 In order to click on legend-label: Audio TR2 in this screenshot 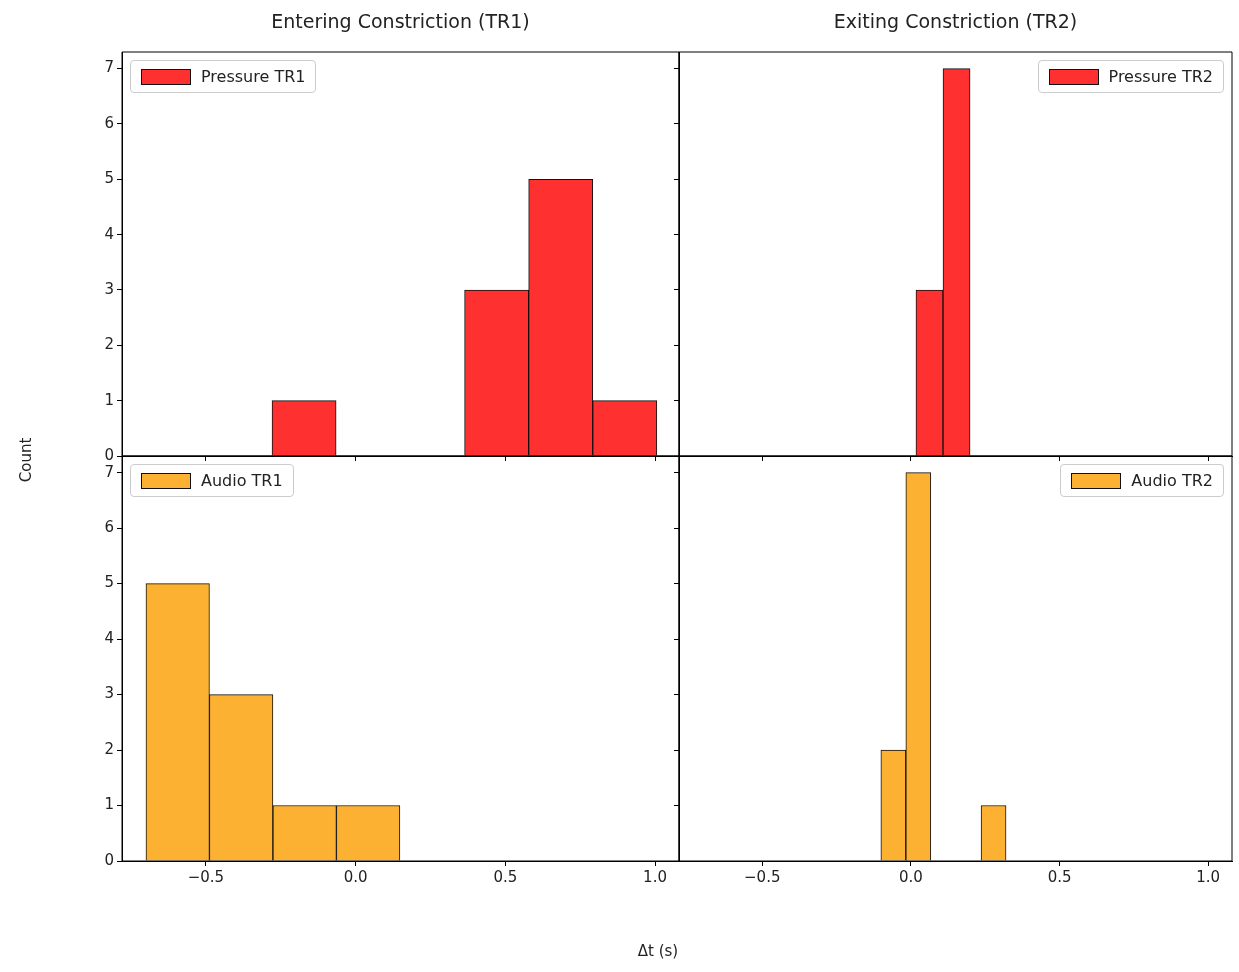, I will do `click(1172, 480)`.